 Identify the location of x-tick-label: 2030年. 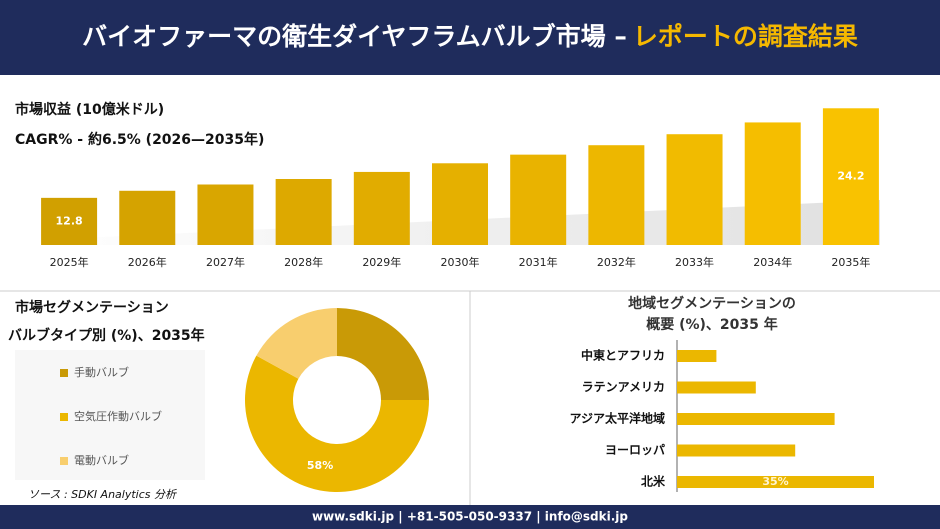
(460, 262).